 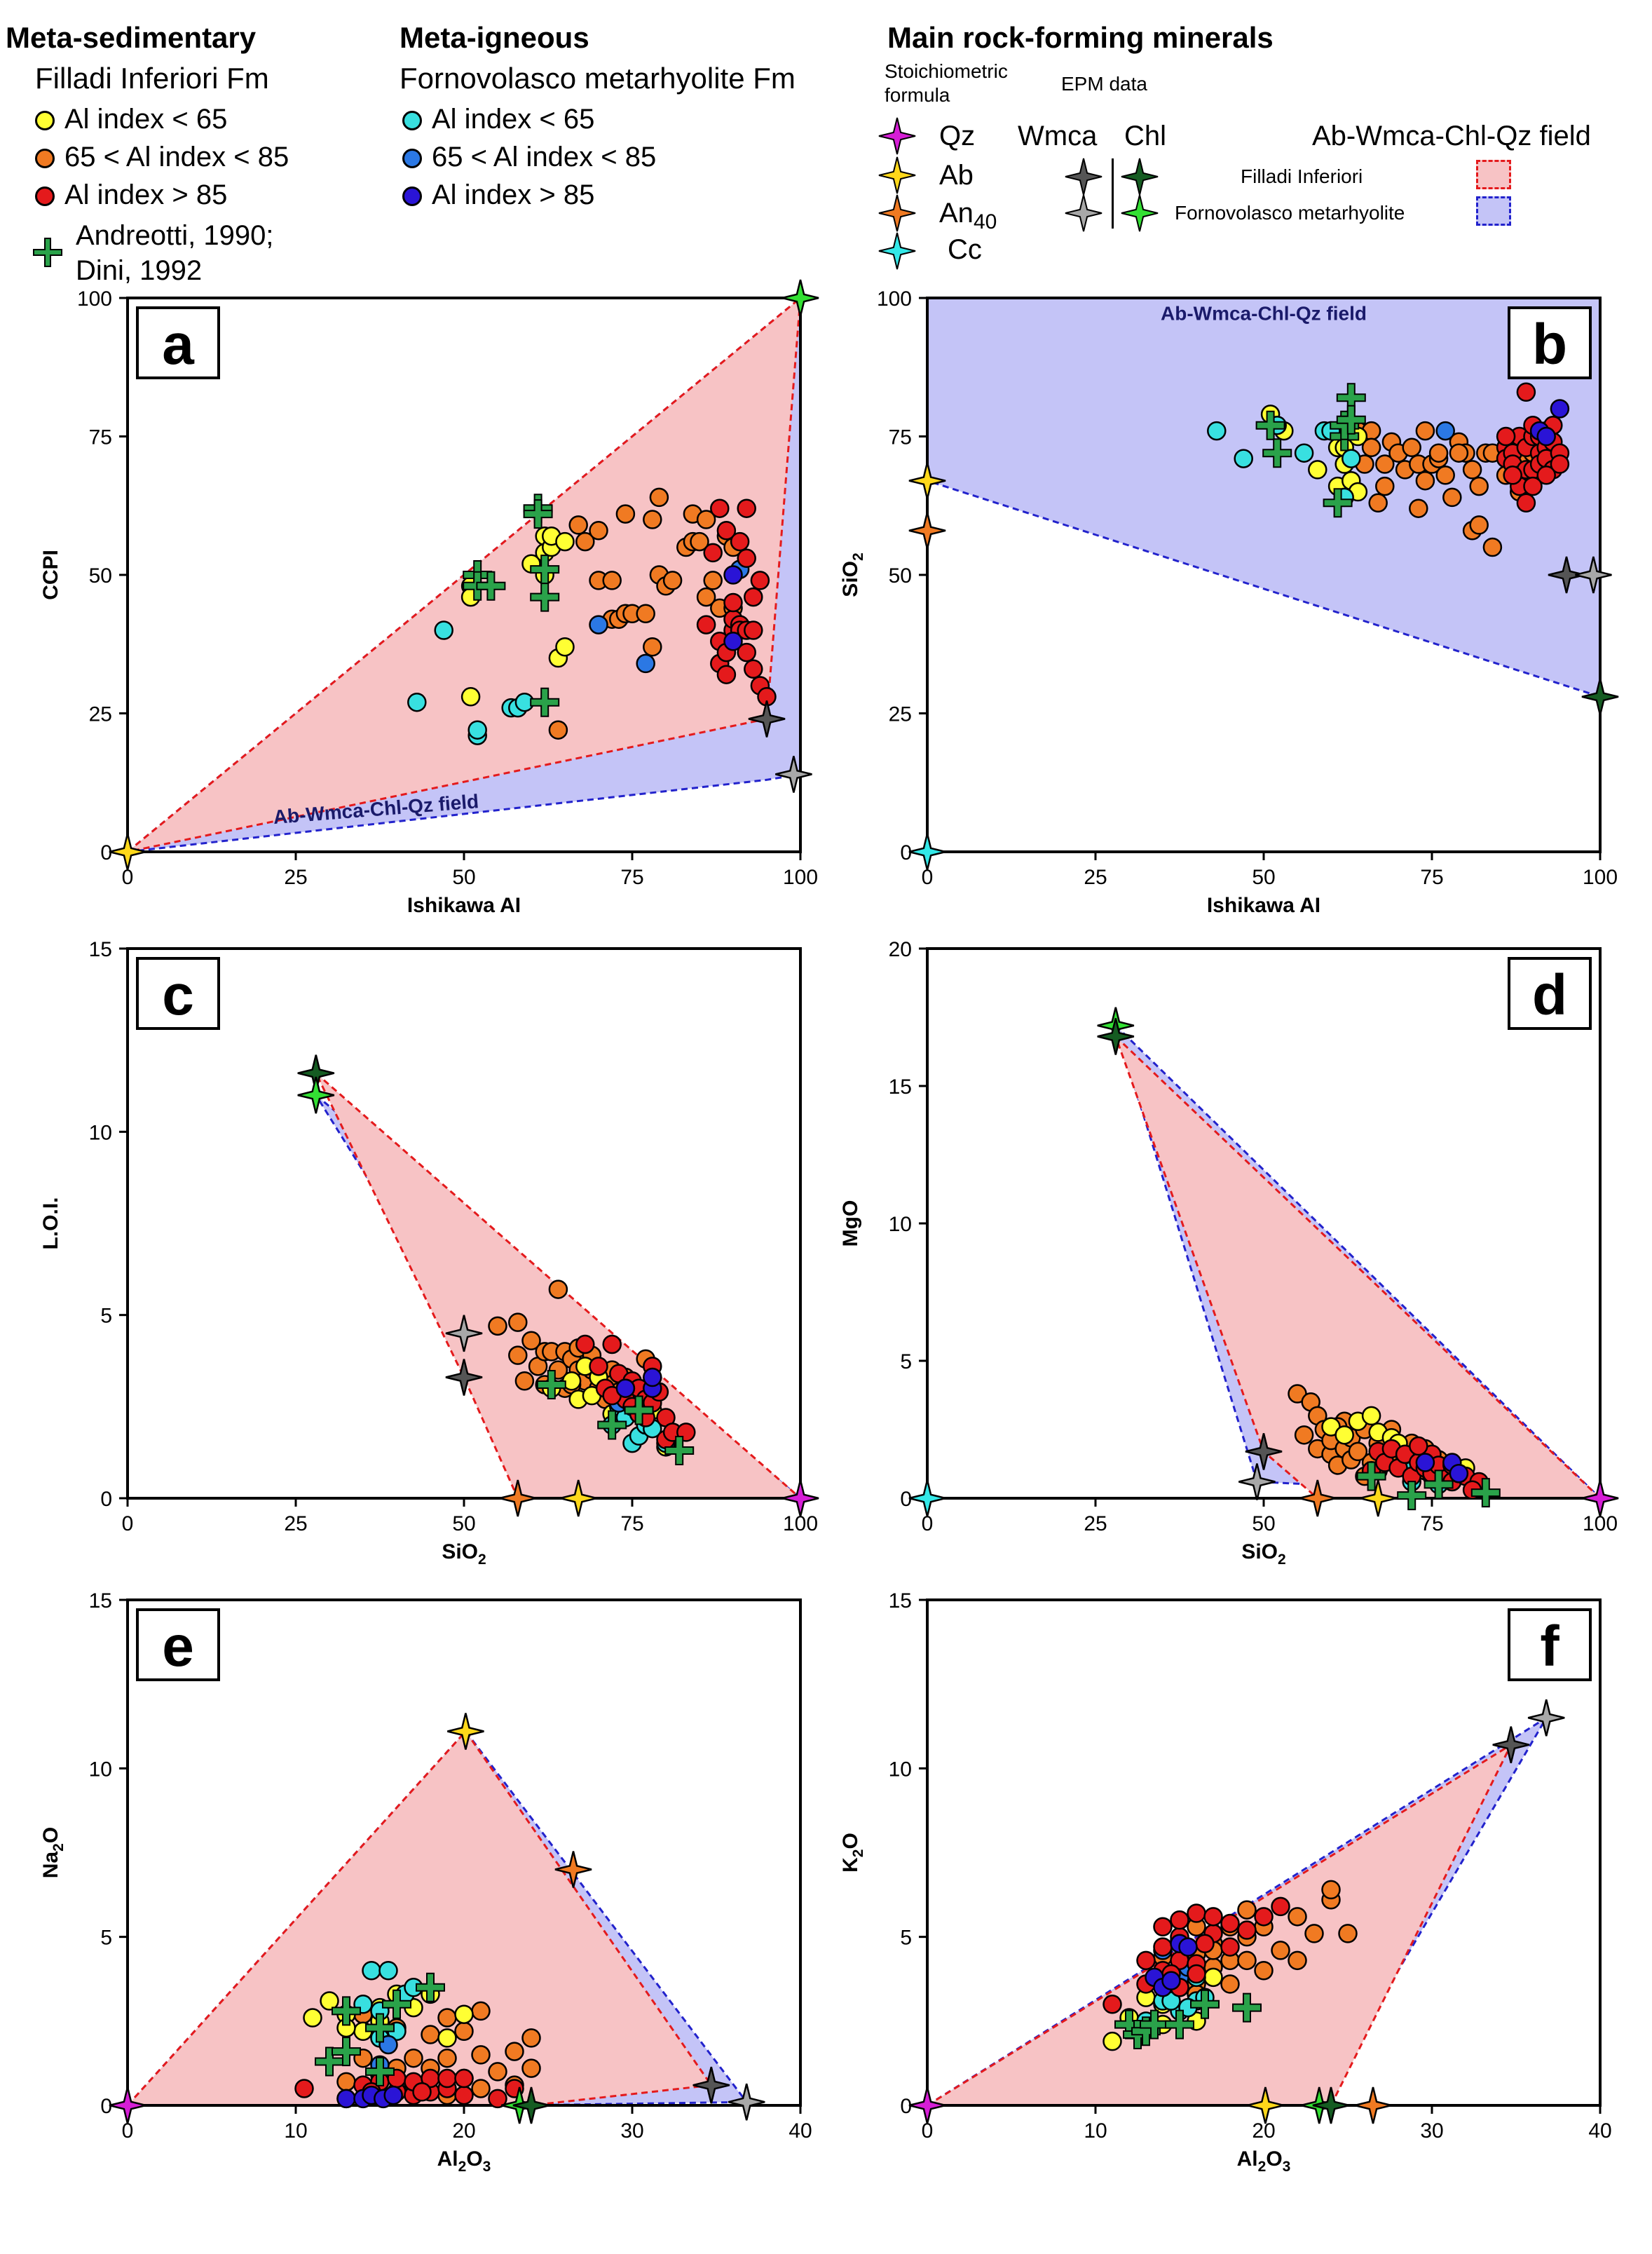 What do you see at coordinates (100, 714) in the screenshot?
I see `y-tick-label: 25` at bounding box center [100, 714].